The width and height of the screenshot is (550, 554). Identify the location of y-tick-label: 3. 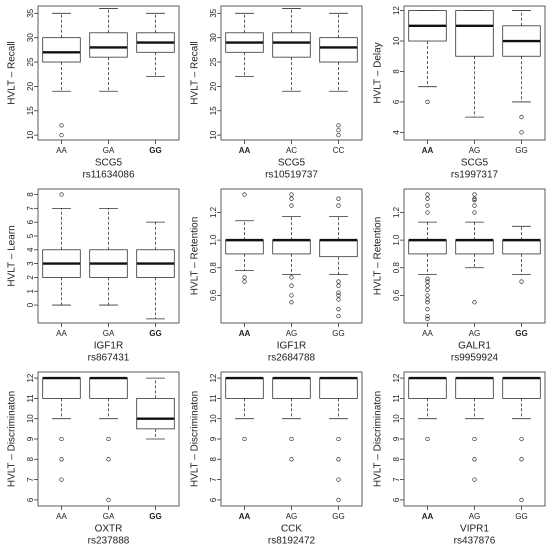
(30, 263).